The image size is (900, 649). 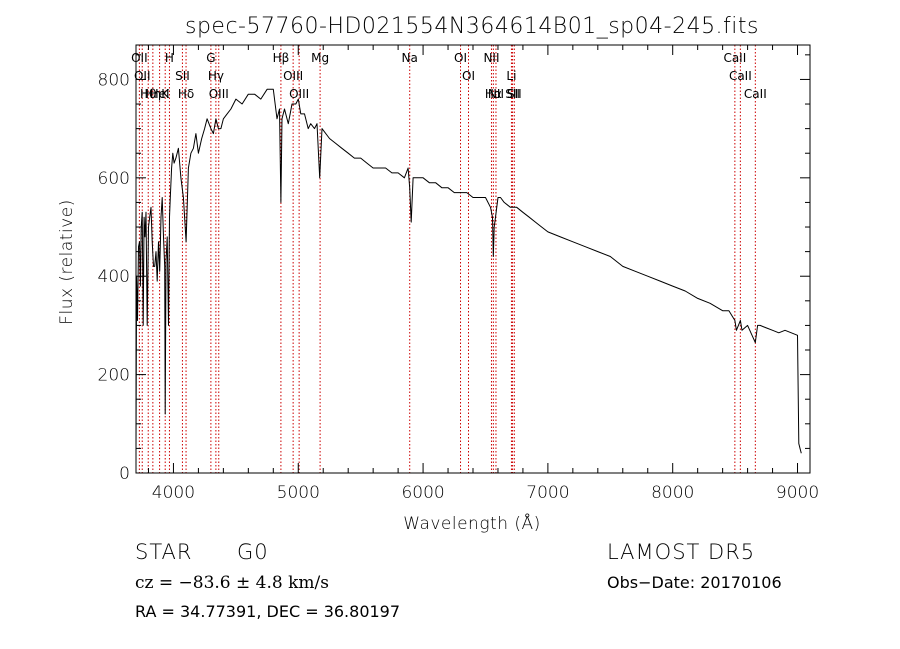 I want to click on line-label: HeI, so click(x=160, y=94).